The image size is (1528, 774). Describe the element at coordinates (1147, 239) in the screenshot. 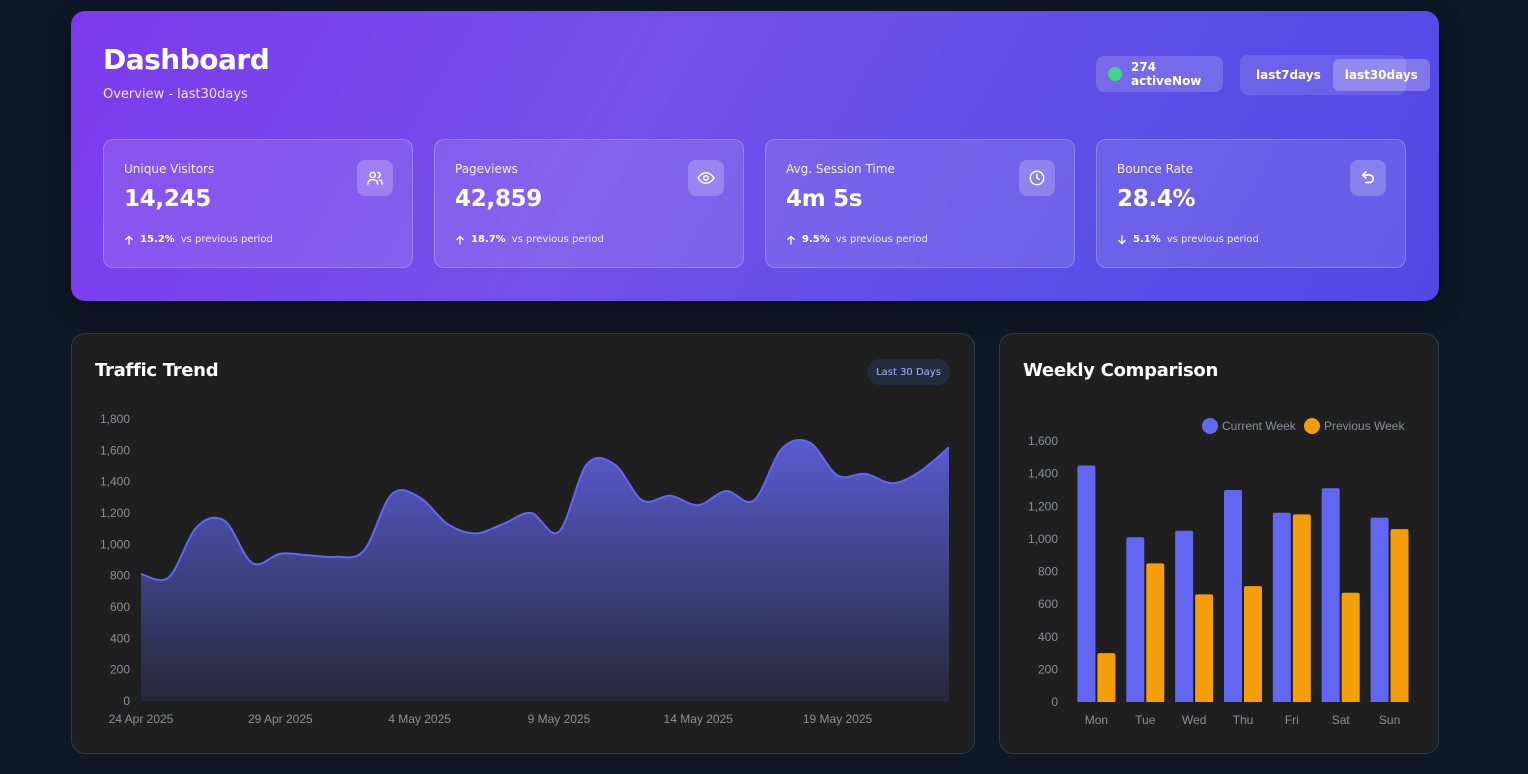

I see `kpi-change: 5.1%` at that location.